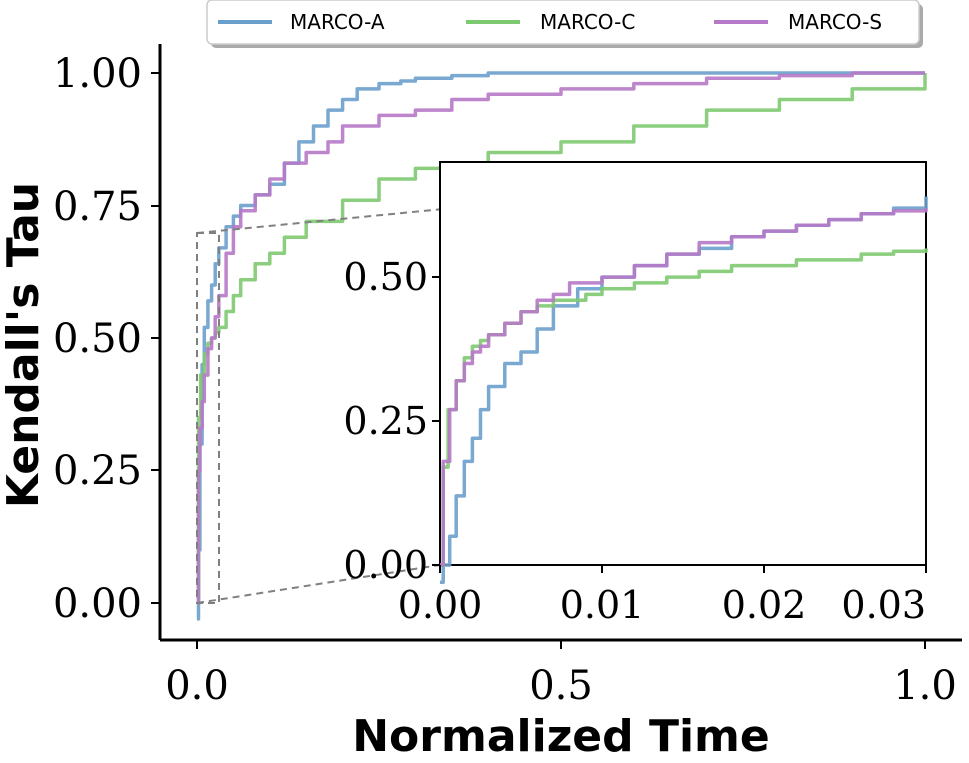 This screenshot has width=969, height=763. What do you see at coordinates (97, 207) in the screenshot?
I see `y-tick-label: 0.75` at bounding box center [97, 207].